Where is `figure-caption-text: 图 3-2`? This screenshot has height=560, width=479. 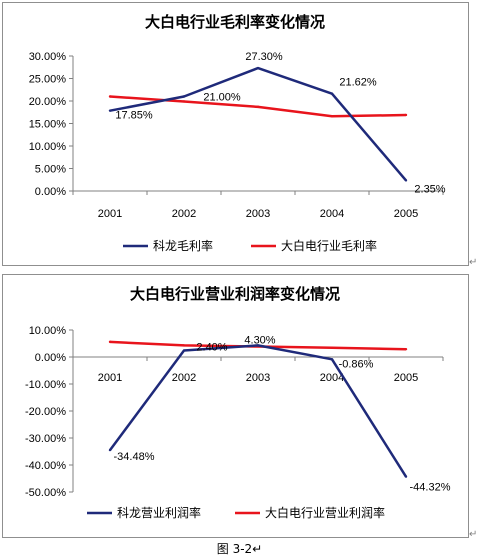 figure-caption-text: 图 3-2 is located at coordinates (234, 549).